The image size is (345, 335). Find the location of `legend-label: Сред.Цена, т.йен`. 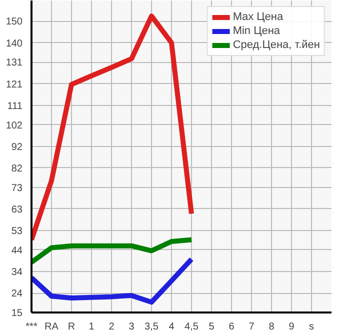

legend-label: Сред.Цена, т.йен is located at coordinates (276, 45).